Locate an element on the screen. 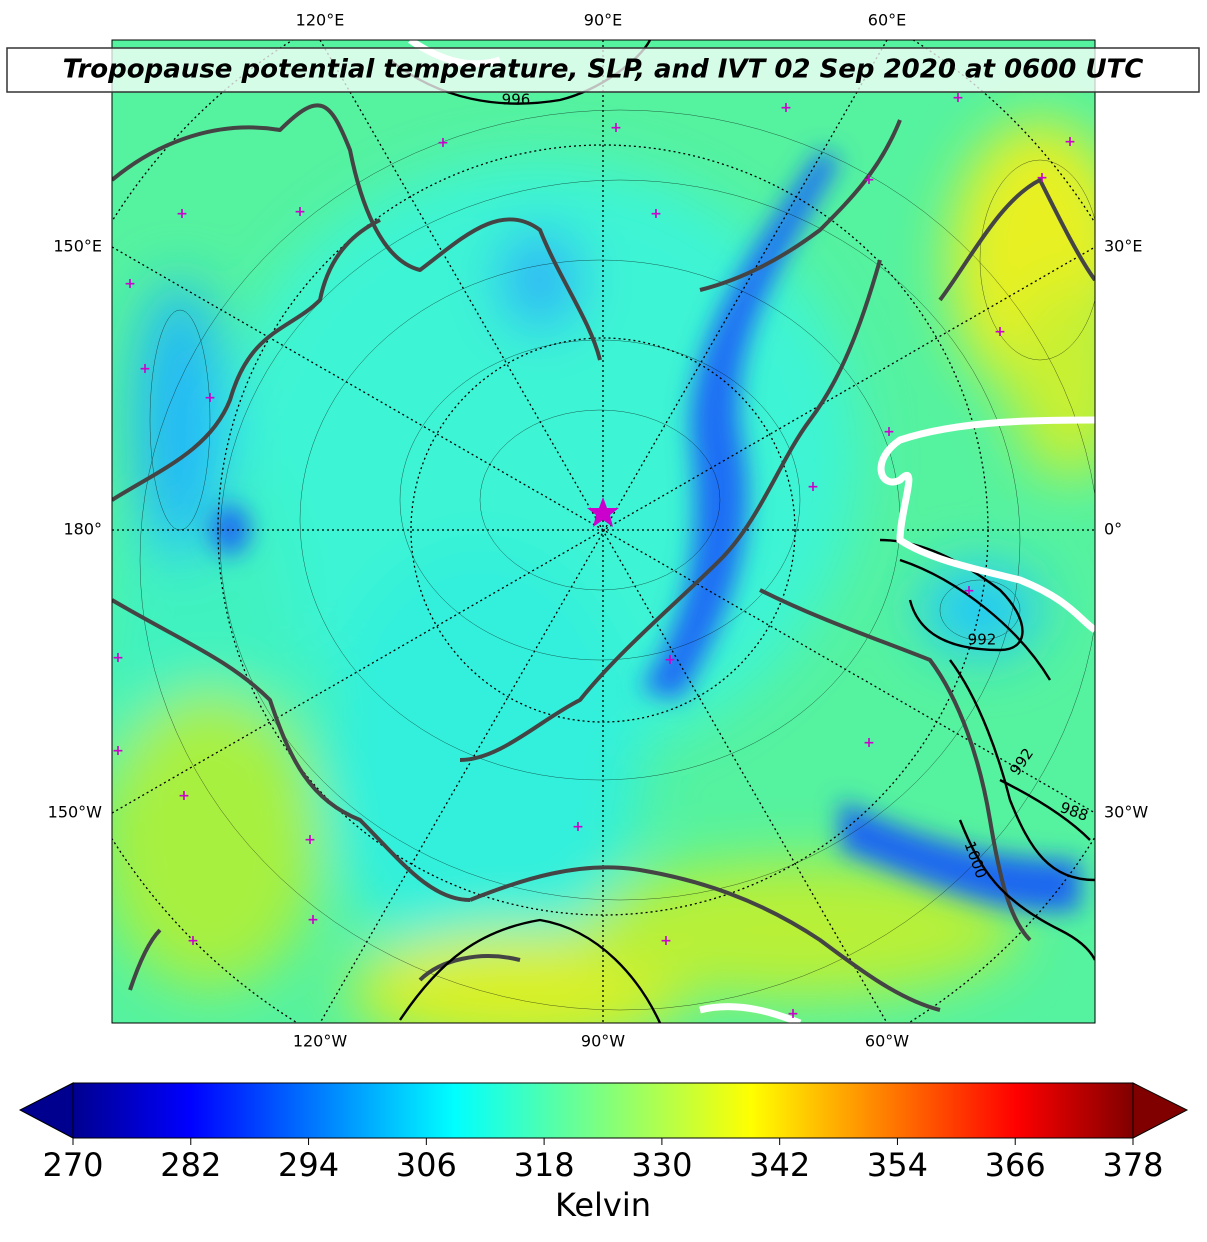 The image size is (1207, 1242). lon-label: 0° is located at coordinates (1113, 529).